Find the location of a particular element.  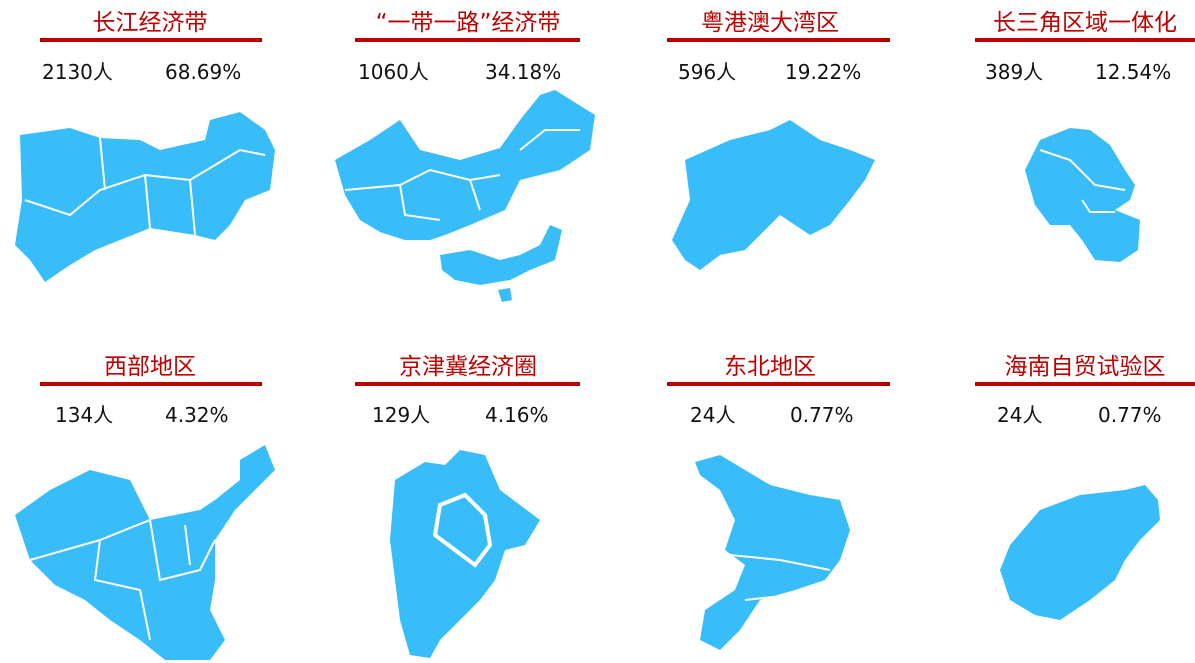

panel-count: 389人 is located at coordinates (1014, 72).